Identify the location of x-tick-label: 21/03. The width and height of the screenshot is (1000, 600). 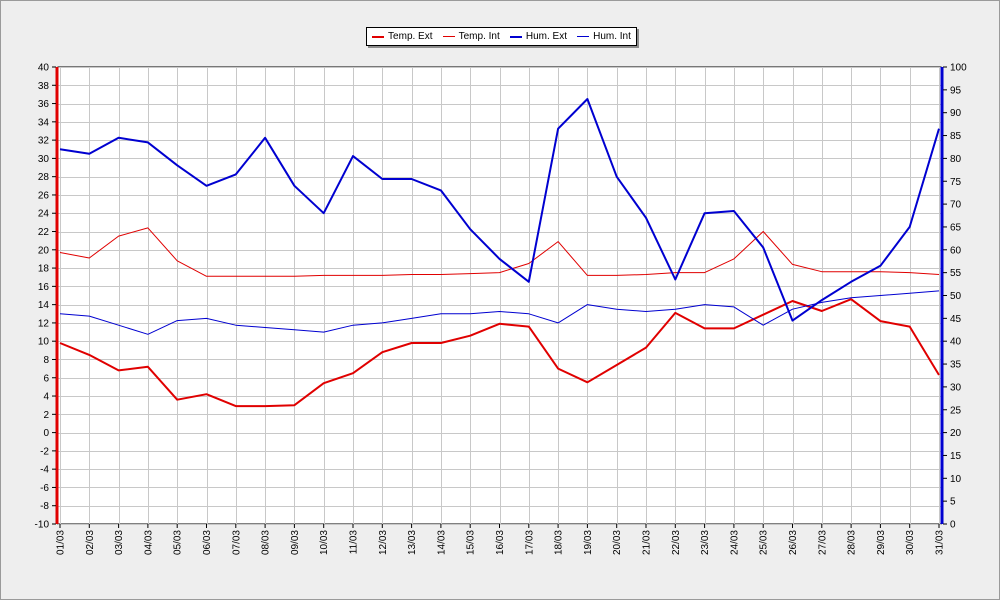
(647, 542).